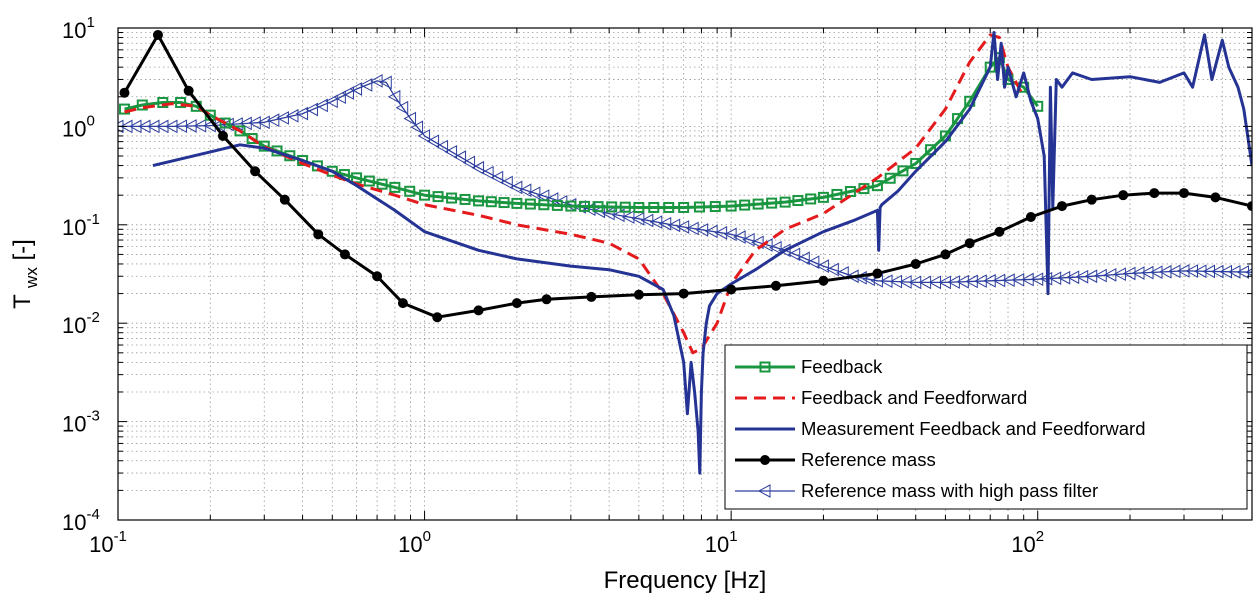 The width and height of the screenshot is (1254, 596). I want to click on y-tick-label: 10¹, so click(78, 28).